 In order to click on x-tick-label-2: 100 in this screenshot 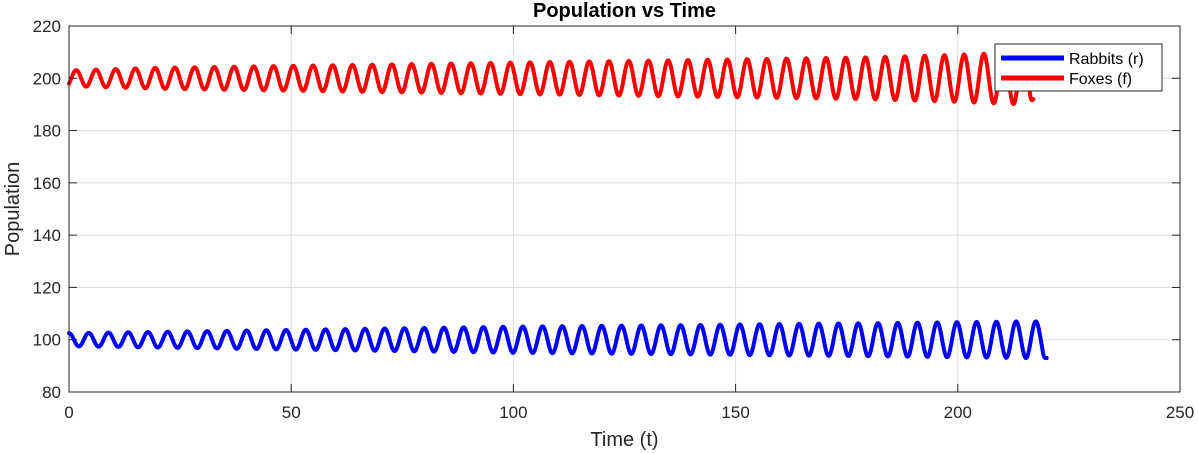, I will do `click(513, 412)`.